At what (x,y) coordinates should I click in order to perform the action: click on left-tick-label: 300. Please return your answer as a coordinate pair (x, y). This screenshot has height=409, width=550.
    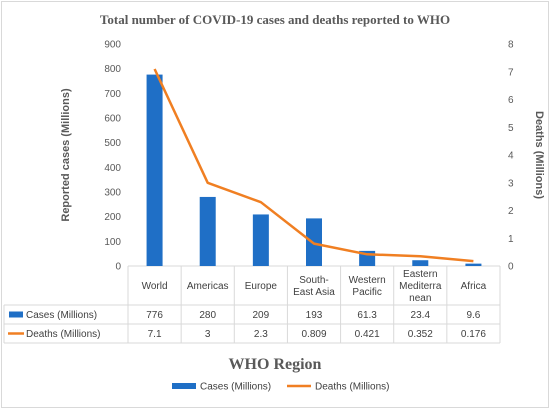
    Looking at the image, I should click on (112, 193).